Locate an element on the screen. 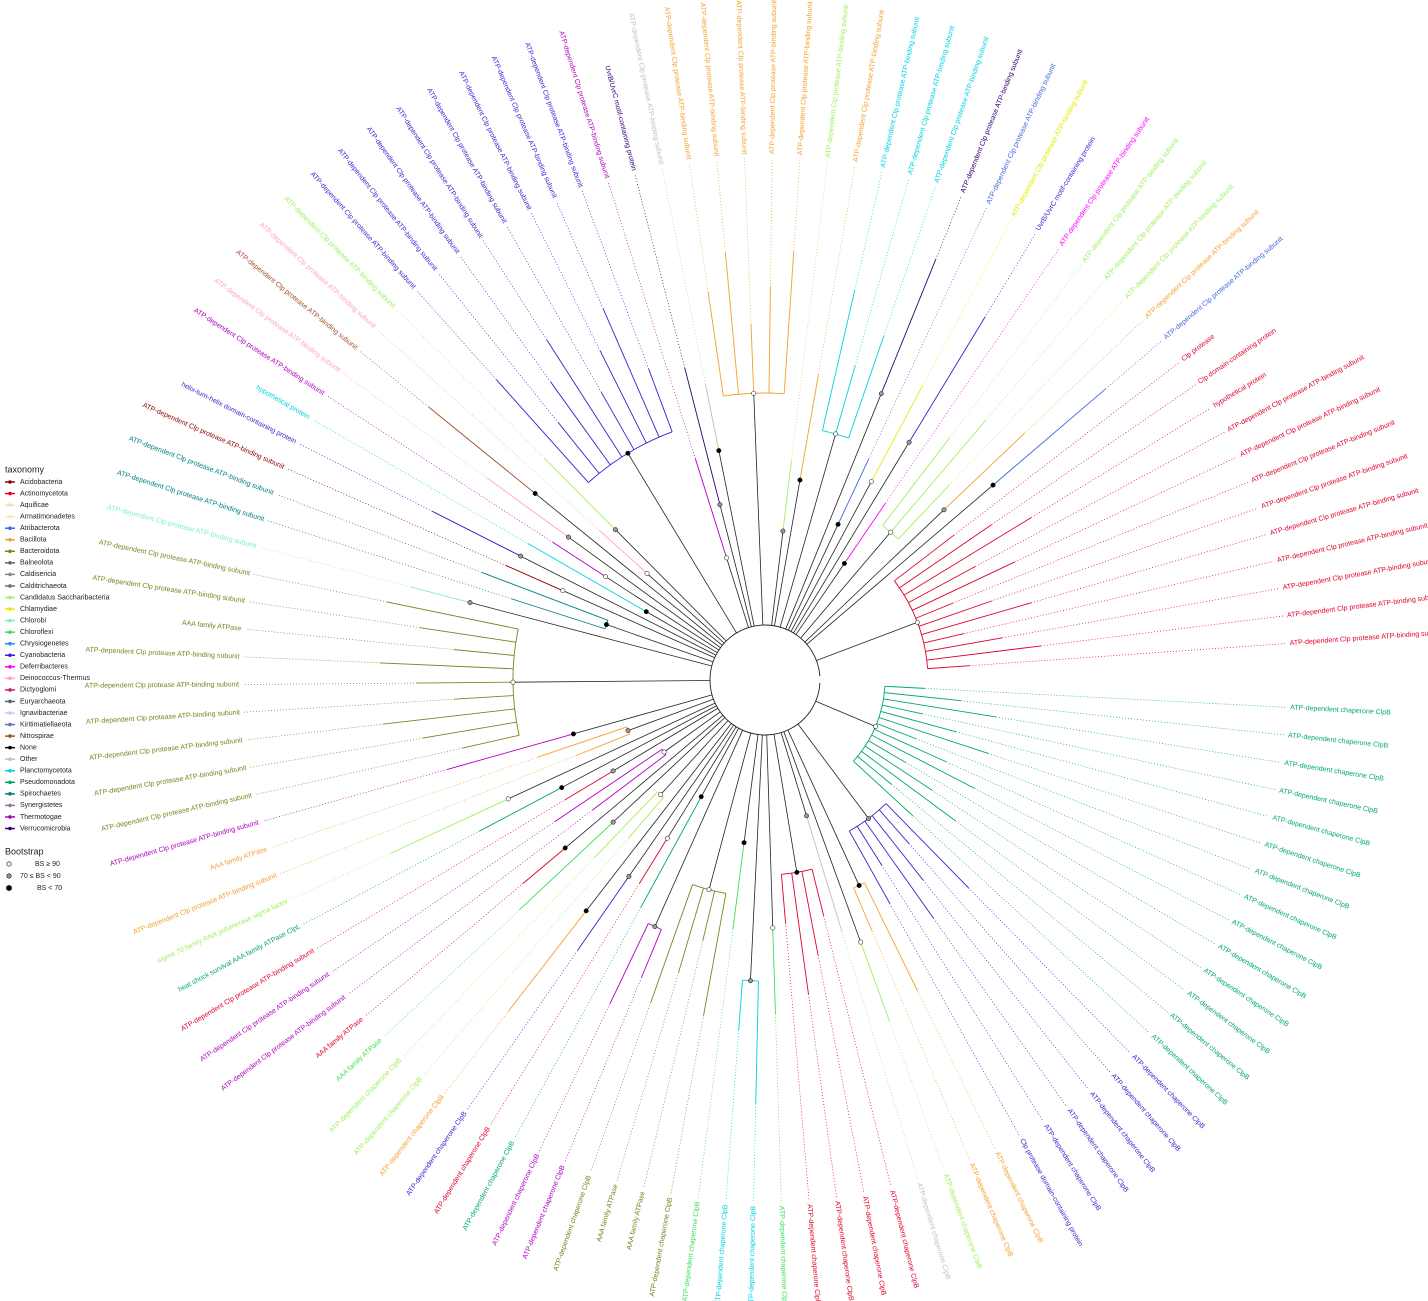 Image resolution: width=1428 pixels, height=1301 pixels. legend-label: Calditrichaeota is located at coordinates (43, 586).